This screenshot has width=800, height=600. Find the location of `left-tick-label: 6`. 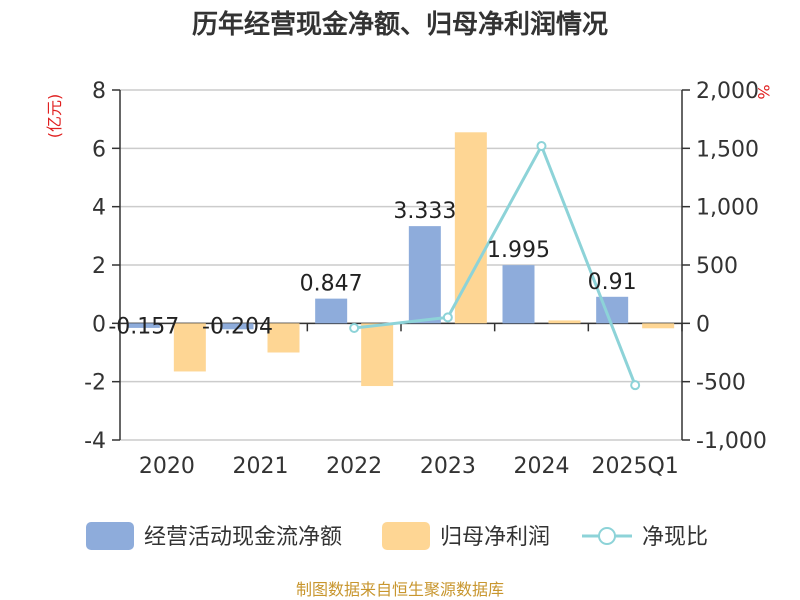

left-tick-label: 6 is located at coordinates (99, 149).